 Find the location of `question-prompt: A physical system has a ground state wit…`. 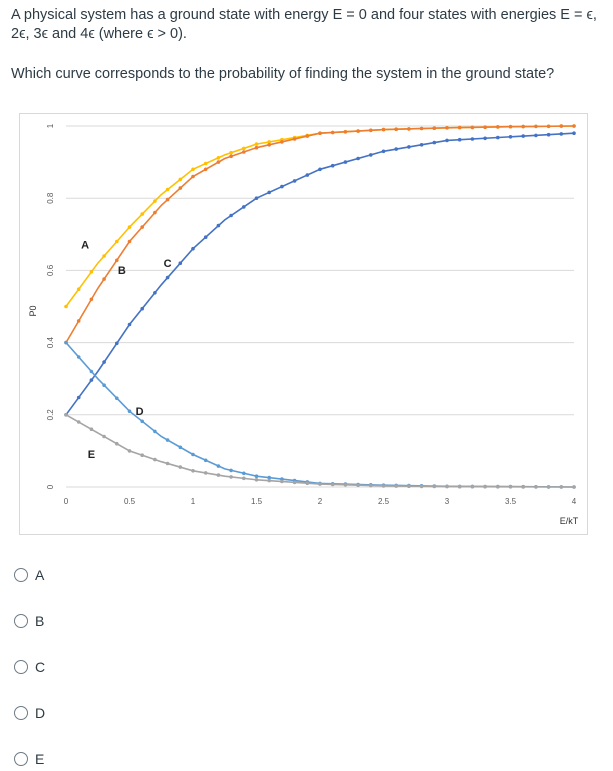

question-prompt: A physical system has a ground state wit… is located at coordinates (304, 24).